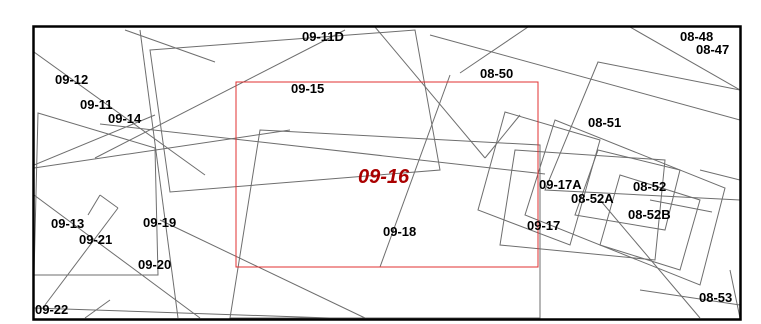  What do you see at coordinates (543, 225) in the screenshot?
I see `sheet-label-09-17: 09-17` at bounding box center [543, 225].